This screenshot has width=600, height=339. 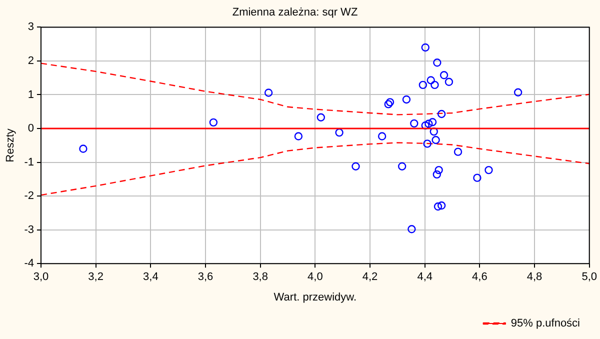 I want to click on x-axis-title: Wart. przewidyw., so click(x=315, y=297).